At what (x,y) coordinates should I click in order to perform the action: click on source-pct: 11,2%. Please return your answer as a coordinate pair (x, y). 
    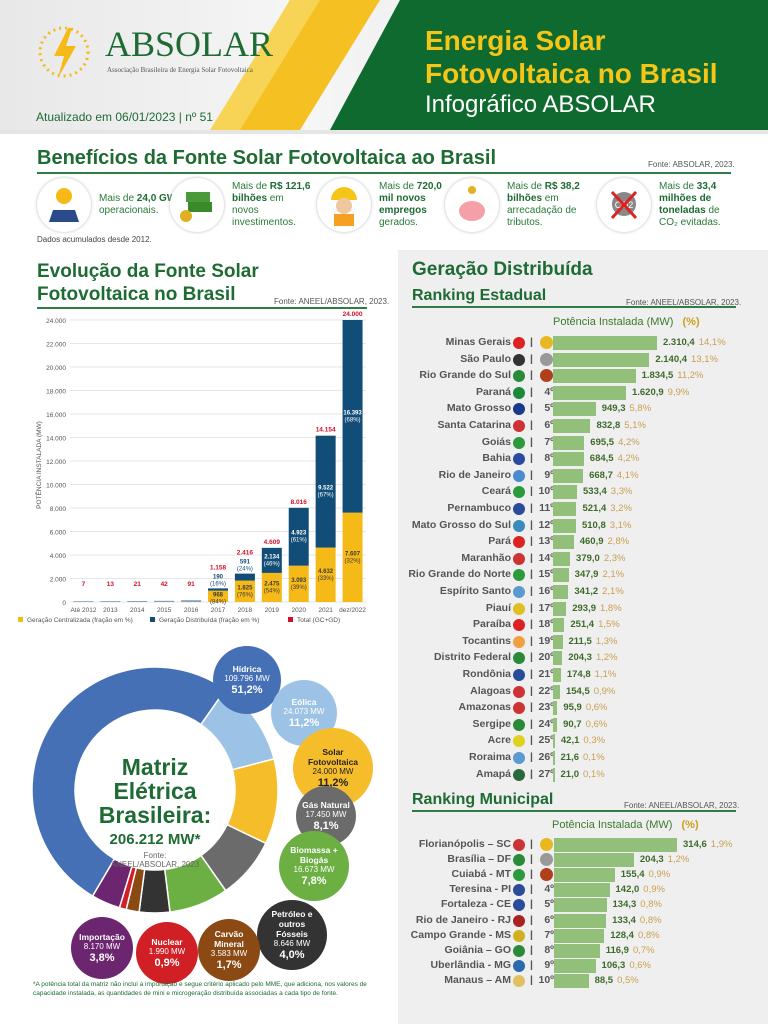
    Looking at the image, I should click on (304, 722).